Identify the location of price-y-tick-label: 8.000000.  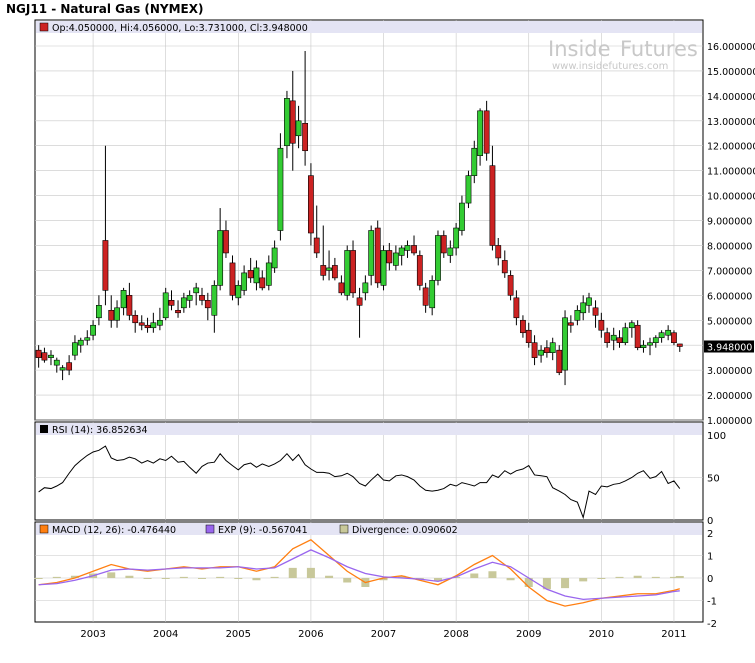
(729, 246).